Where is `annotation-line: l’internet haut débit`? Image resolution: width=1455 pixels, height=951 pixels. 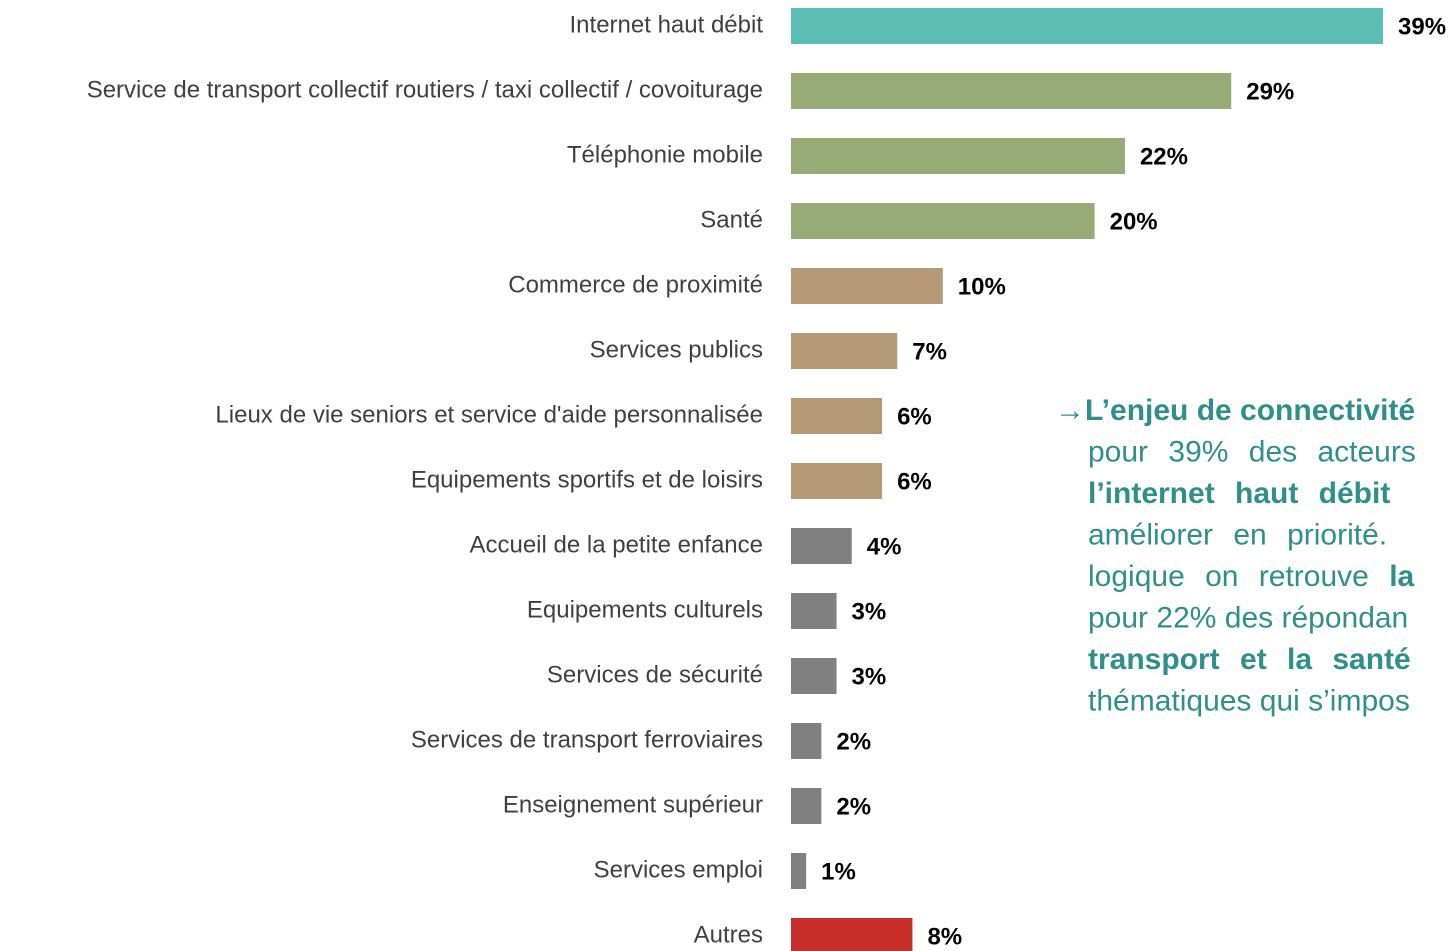
annotation-line: l’internet haut débit is located at coordinates (1239, 493).